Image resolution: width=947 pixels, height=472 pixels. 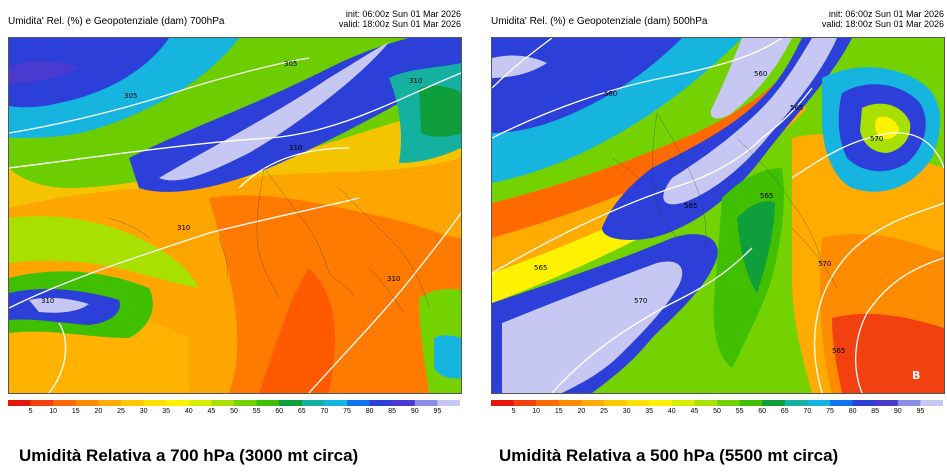 What do you see at coordinates (166, 411) in the screenshot?
I see `colorbar-tick-label: 35` at bounding box center [166, 411].